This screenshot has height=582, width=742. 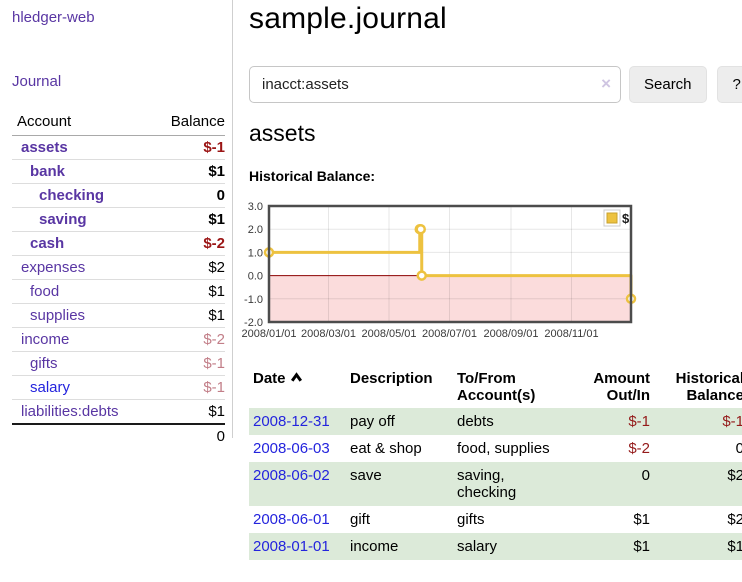 I want to click on transaction-date-link: 2008-06-03, so click(x=291, y=448).